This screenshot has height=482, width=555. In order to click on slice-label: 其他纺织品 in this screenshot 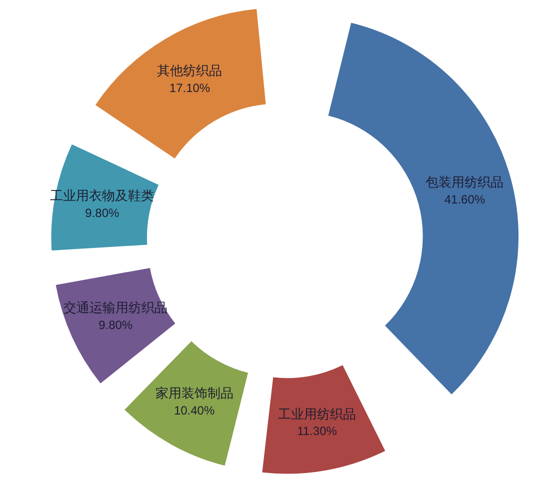, I will do `click(189, 70)`.